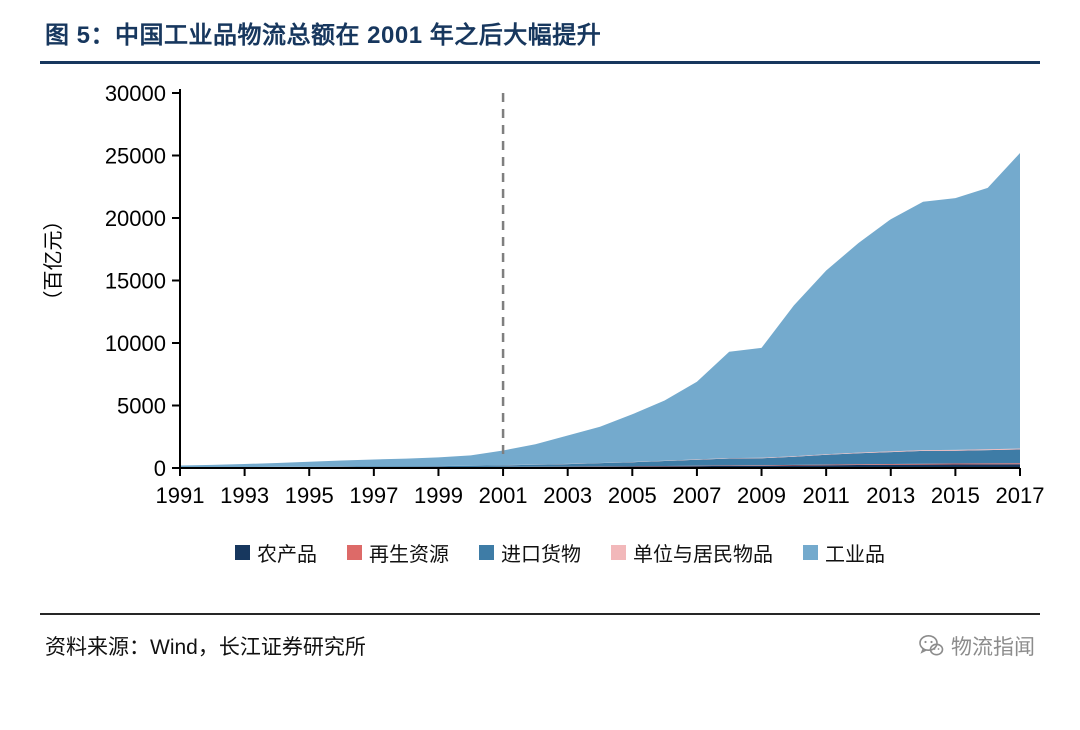 The image size is (1080, 730). I want to click on x-tick-label: 2009, so click(761, 495).